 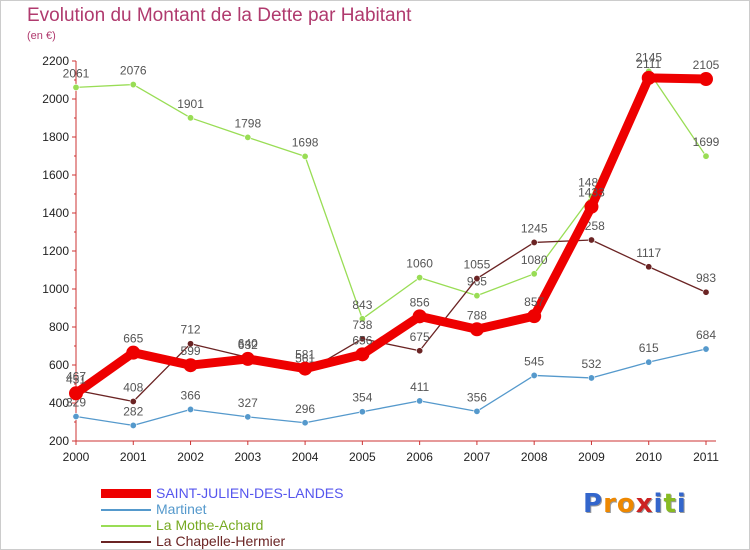 I want to click on y-tick-label: 200, so click(x=59, y=441).